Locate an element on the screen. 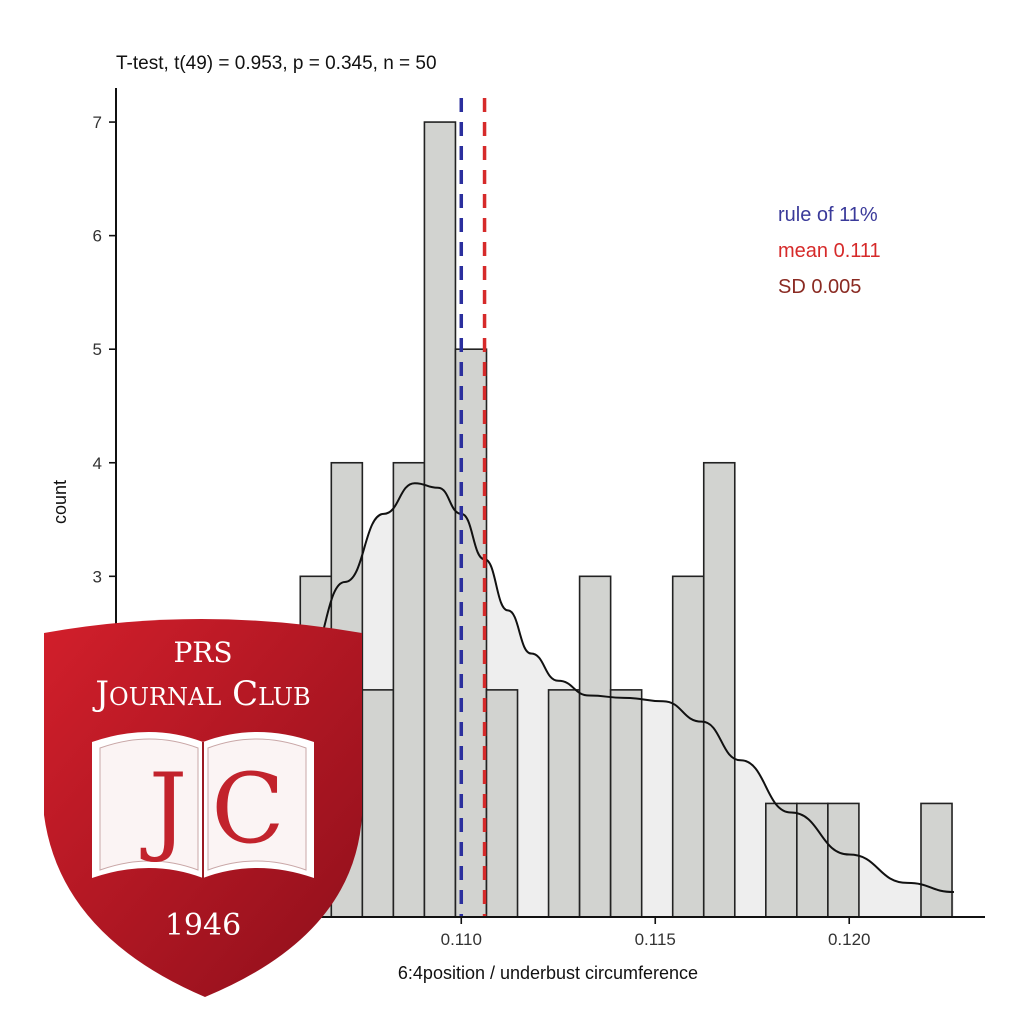 The width and height of the screenshot is (1024, 1024). badge-line1: PRS is located at coordinates (202, 652).